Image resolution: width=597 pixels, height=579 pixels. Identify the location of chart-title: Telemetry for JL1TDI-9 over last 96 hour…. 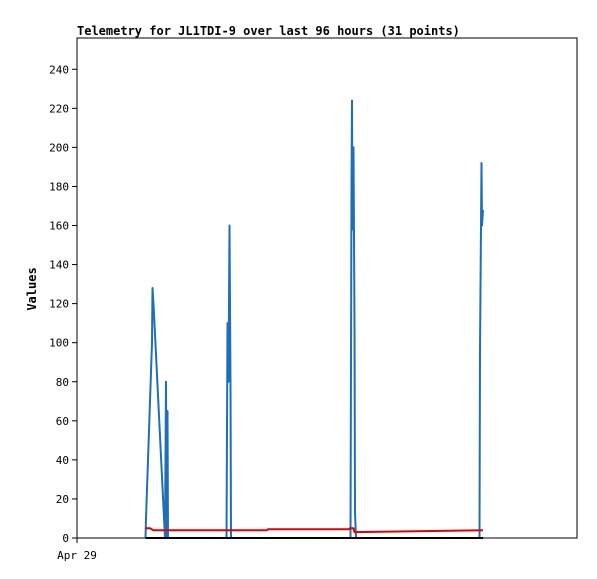
(268, 31).